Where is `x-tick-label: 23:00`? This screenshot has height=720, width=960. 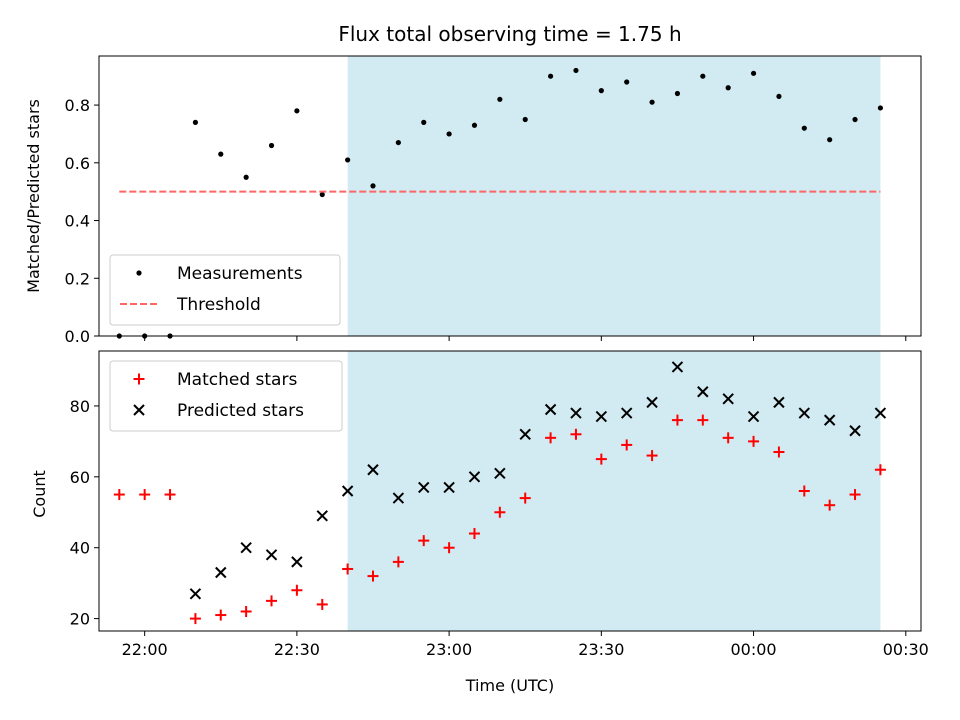 x-tick-label: 23:00 is located at coordinates (449, 649).